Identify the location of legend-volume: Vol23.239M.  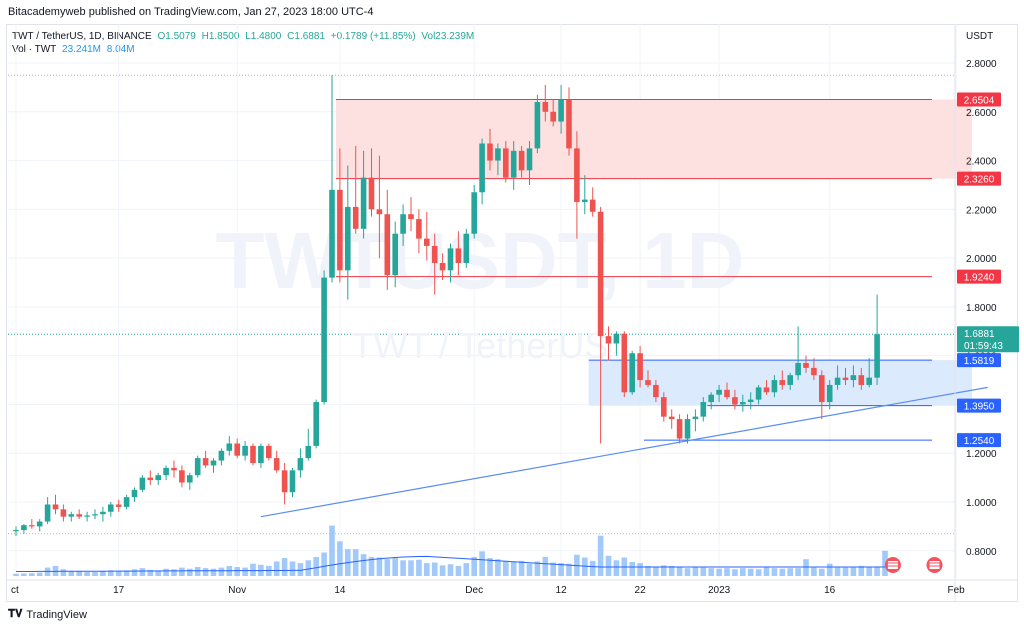
(448, 36).